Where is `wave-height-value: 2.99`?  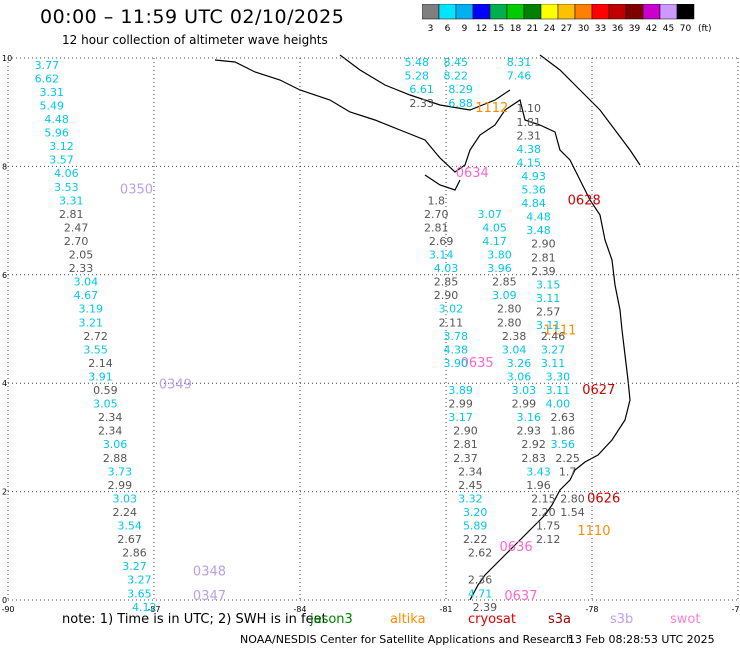 wave-height-value: 2.99 is located at coordinates (120, 485).